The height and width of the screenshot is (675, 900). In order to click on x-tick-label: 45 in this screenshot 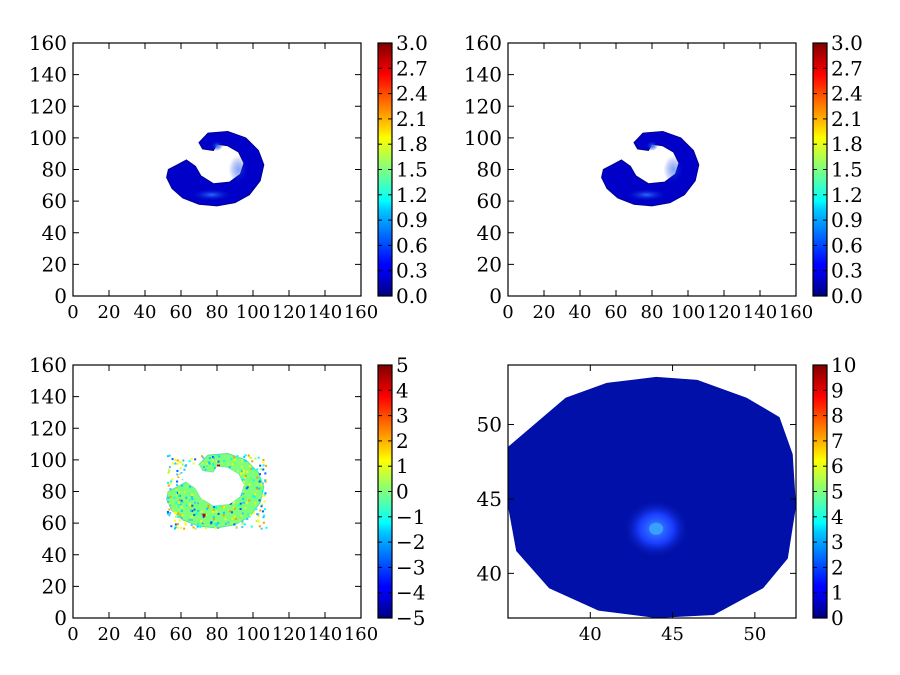, I will do `click(672, 634)`.